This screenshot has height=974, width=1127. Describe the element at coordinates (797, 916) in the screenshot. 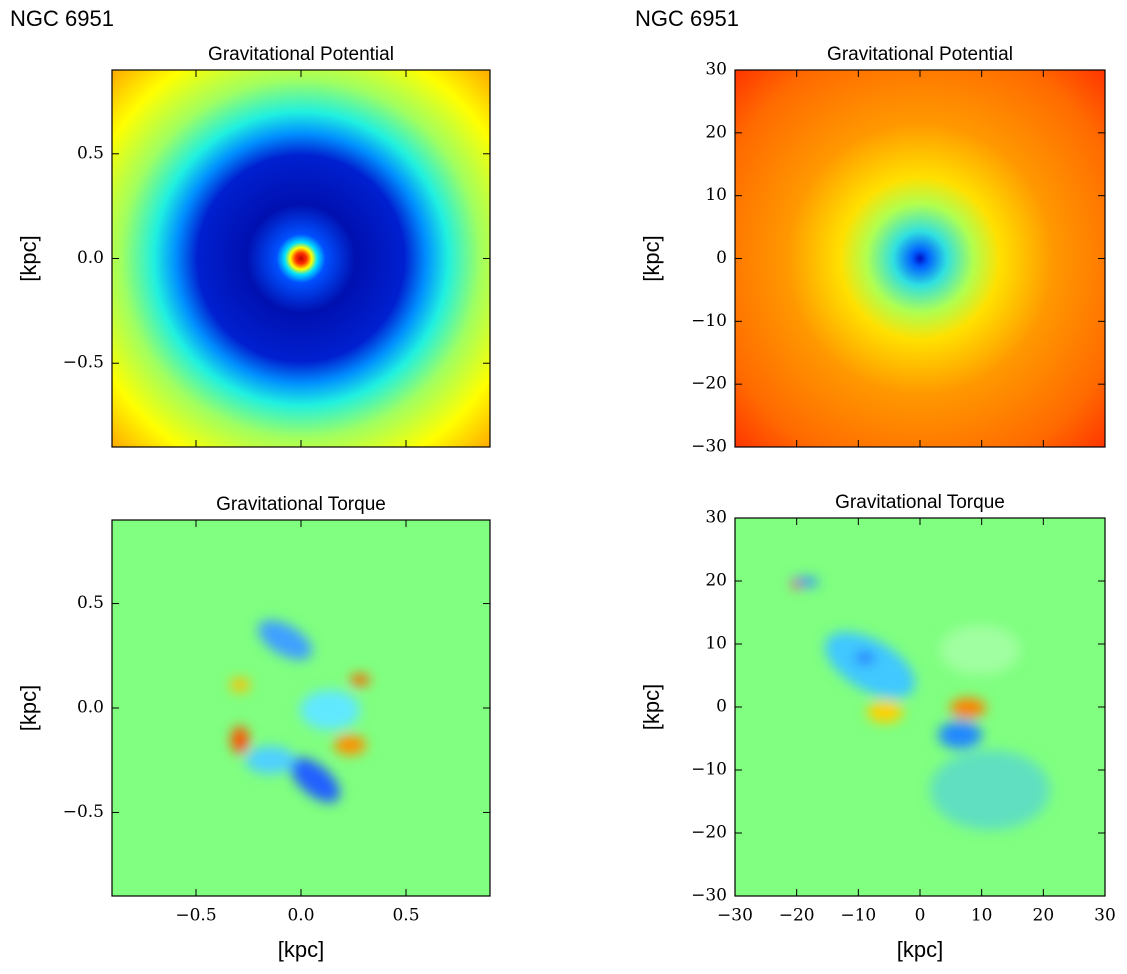

I see `x-tick-label: −20` at that location.